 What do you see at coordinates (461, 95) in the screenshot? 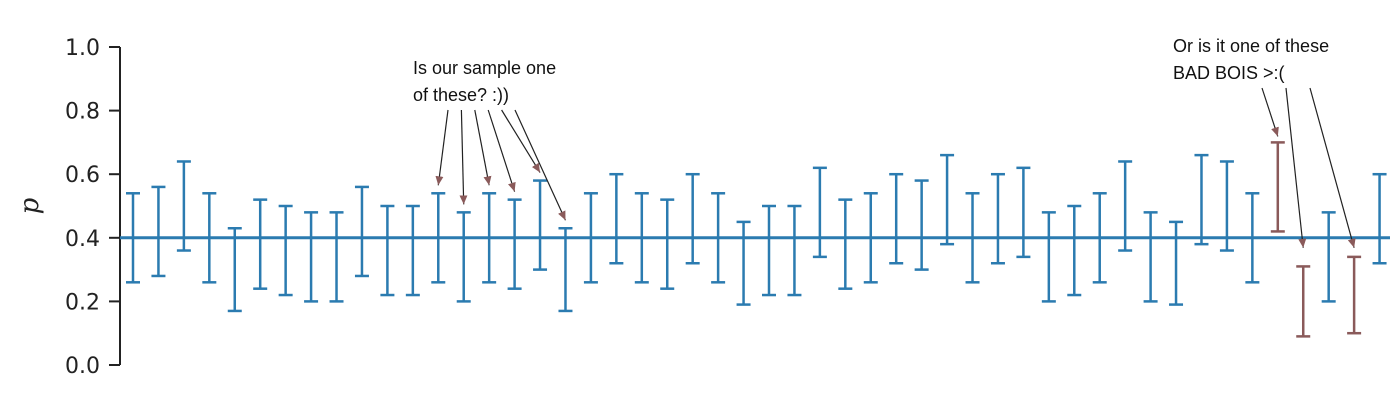
I see `annotation-text: of these? :))` at bounding box center [461, 95].